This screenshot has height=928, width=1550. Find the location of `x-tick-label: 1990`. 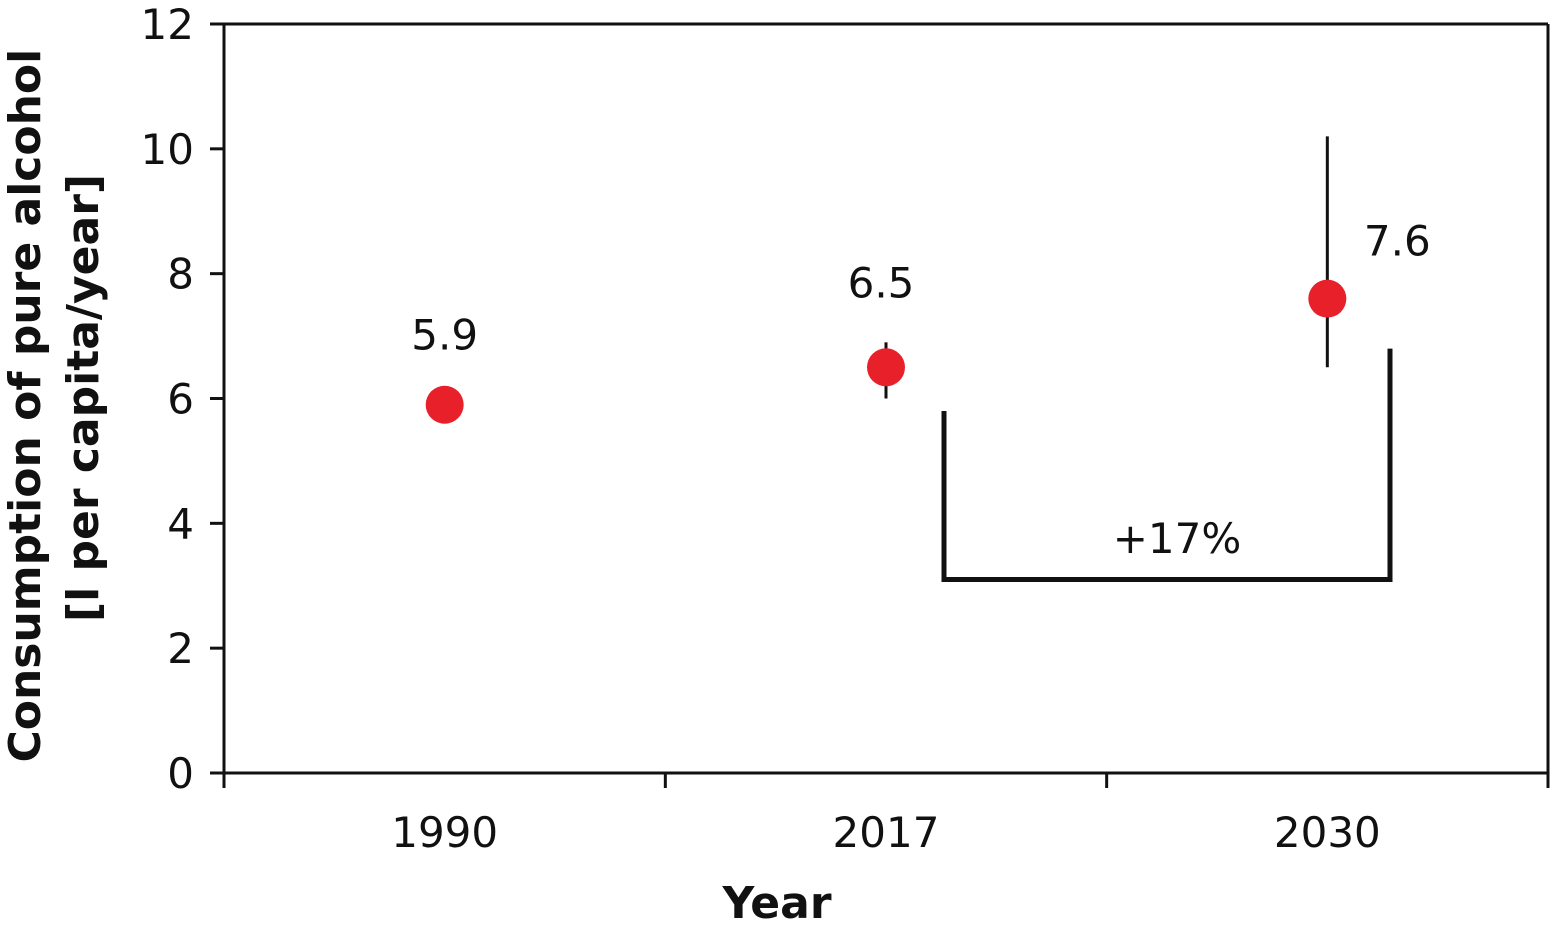

x-tick-label: 1990 is located at coordinates (444, 832).